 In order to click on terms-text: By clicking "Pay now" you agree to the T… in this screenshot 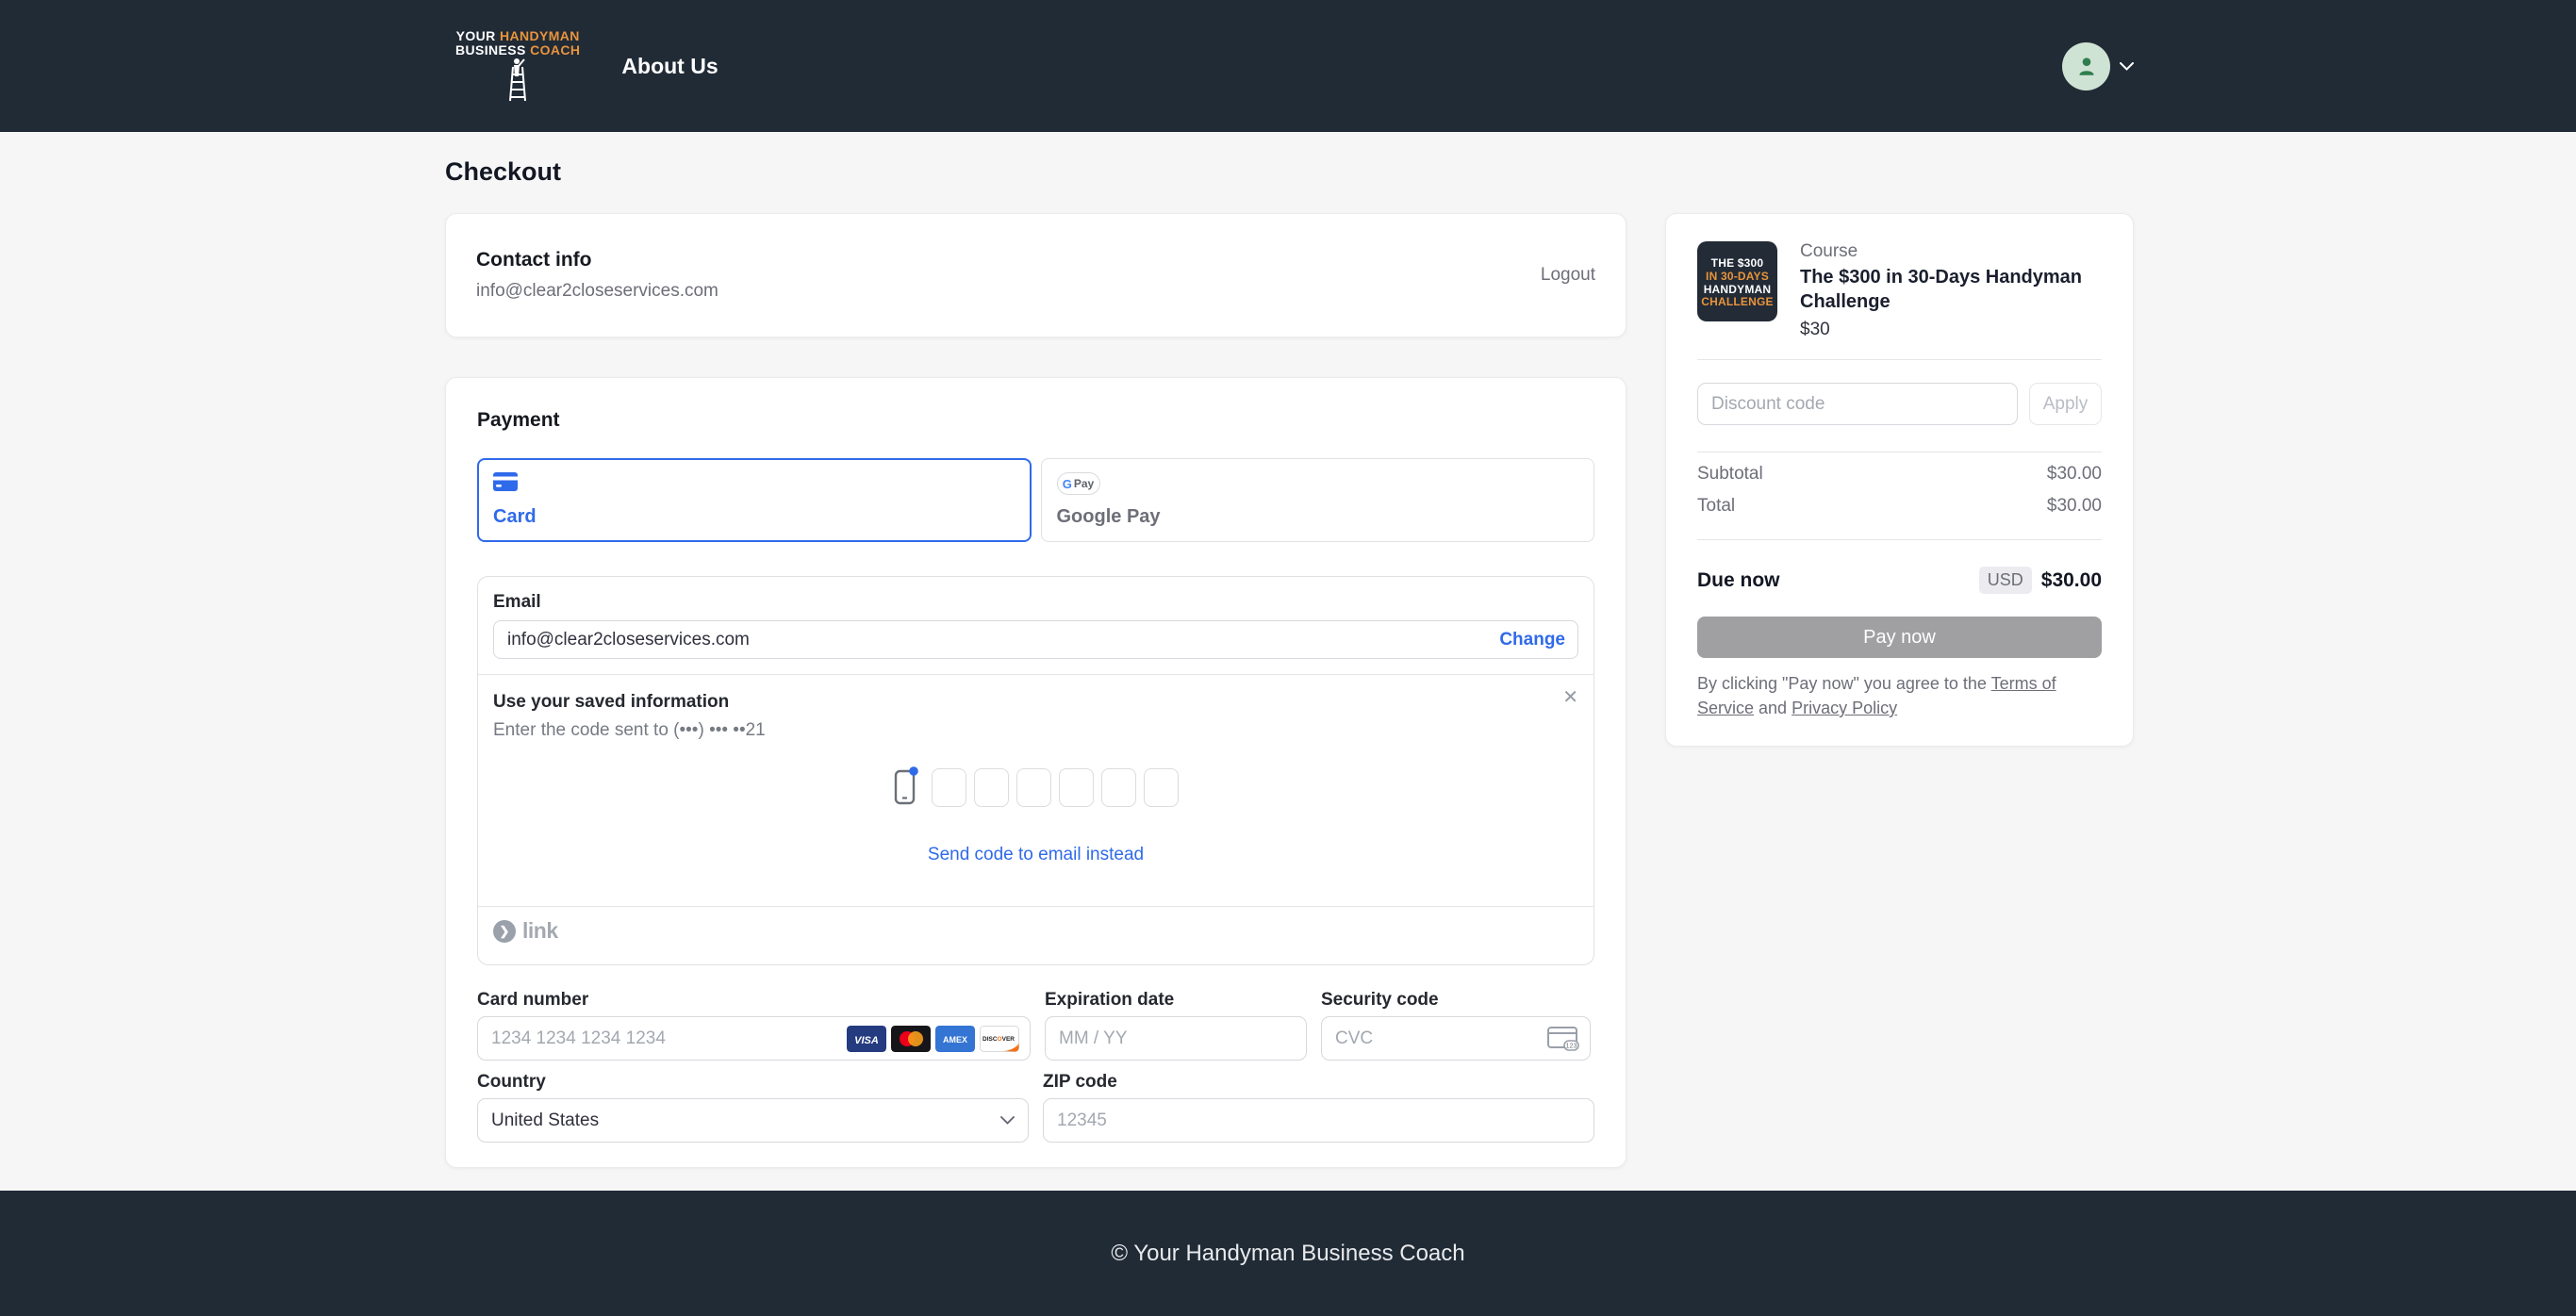, I will do `click(1876, 695)`.